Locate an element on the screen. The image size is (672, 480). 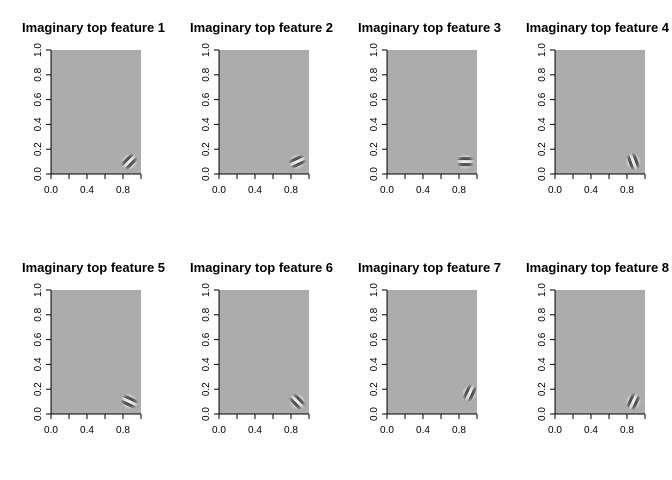
panel-title: Imaginary top feature 4 is located at coordinates (598, 27).